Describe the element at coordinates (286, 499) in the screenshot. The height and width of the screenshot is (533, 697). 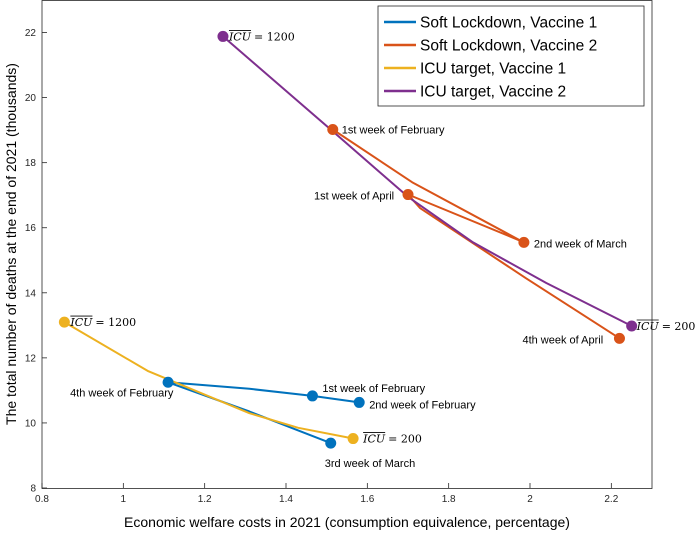
I see `x-tick-label: 1.4` at that location.